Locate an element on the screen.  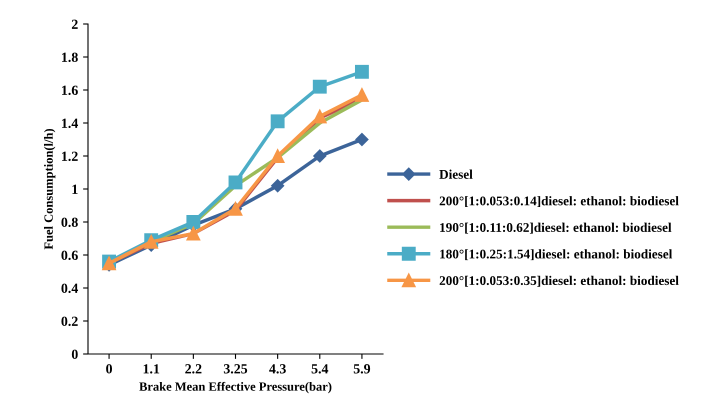
legend-label: Diesel is located at coordinates (456, 174).